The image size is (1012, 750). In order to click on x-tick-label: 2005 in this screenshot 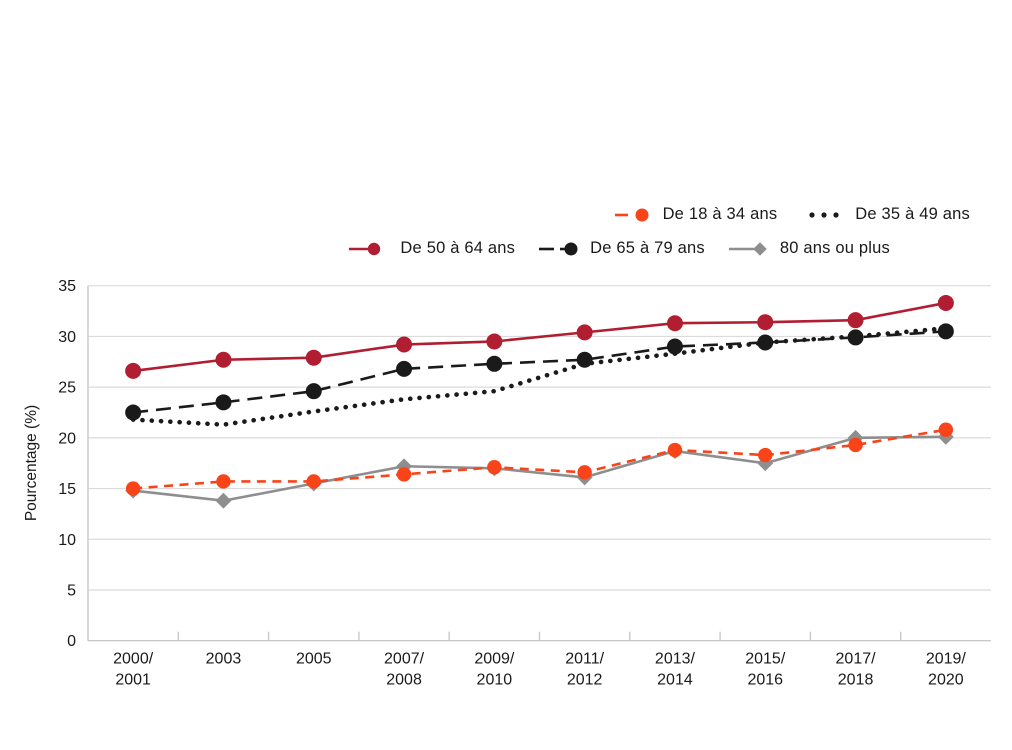, I will do `click(314, 659)`.